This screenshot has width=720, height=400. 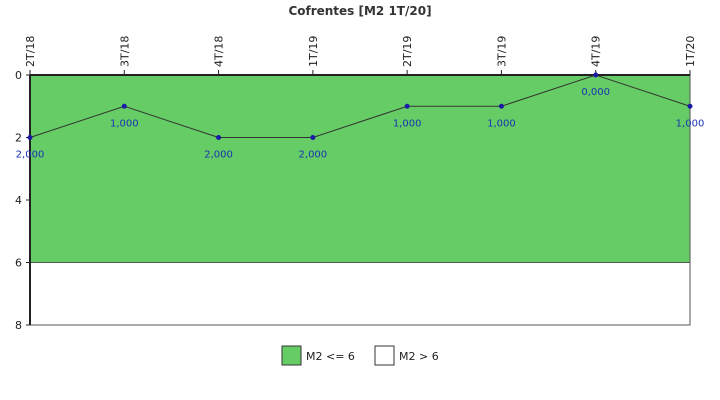 What do you see at coordinates (407, 51) in the screenshot?
I see `x-tick-label: 2T/19` at bounding box center [407, 51].